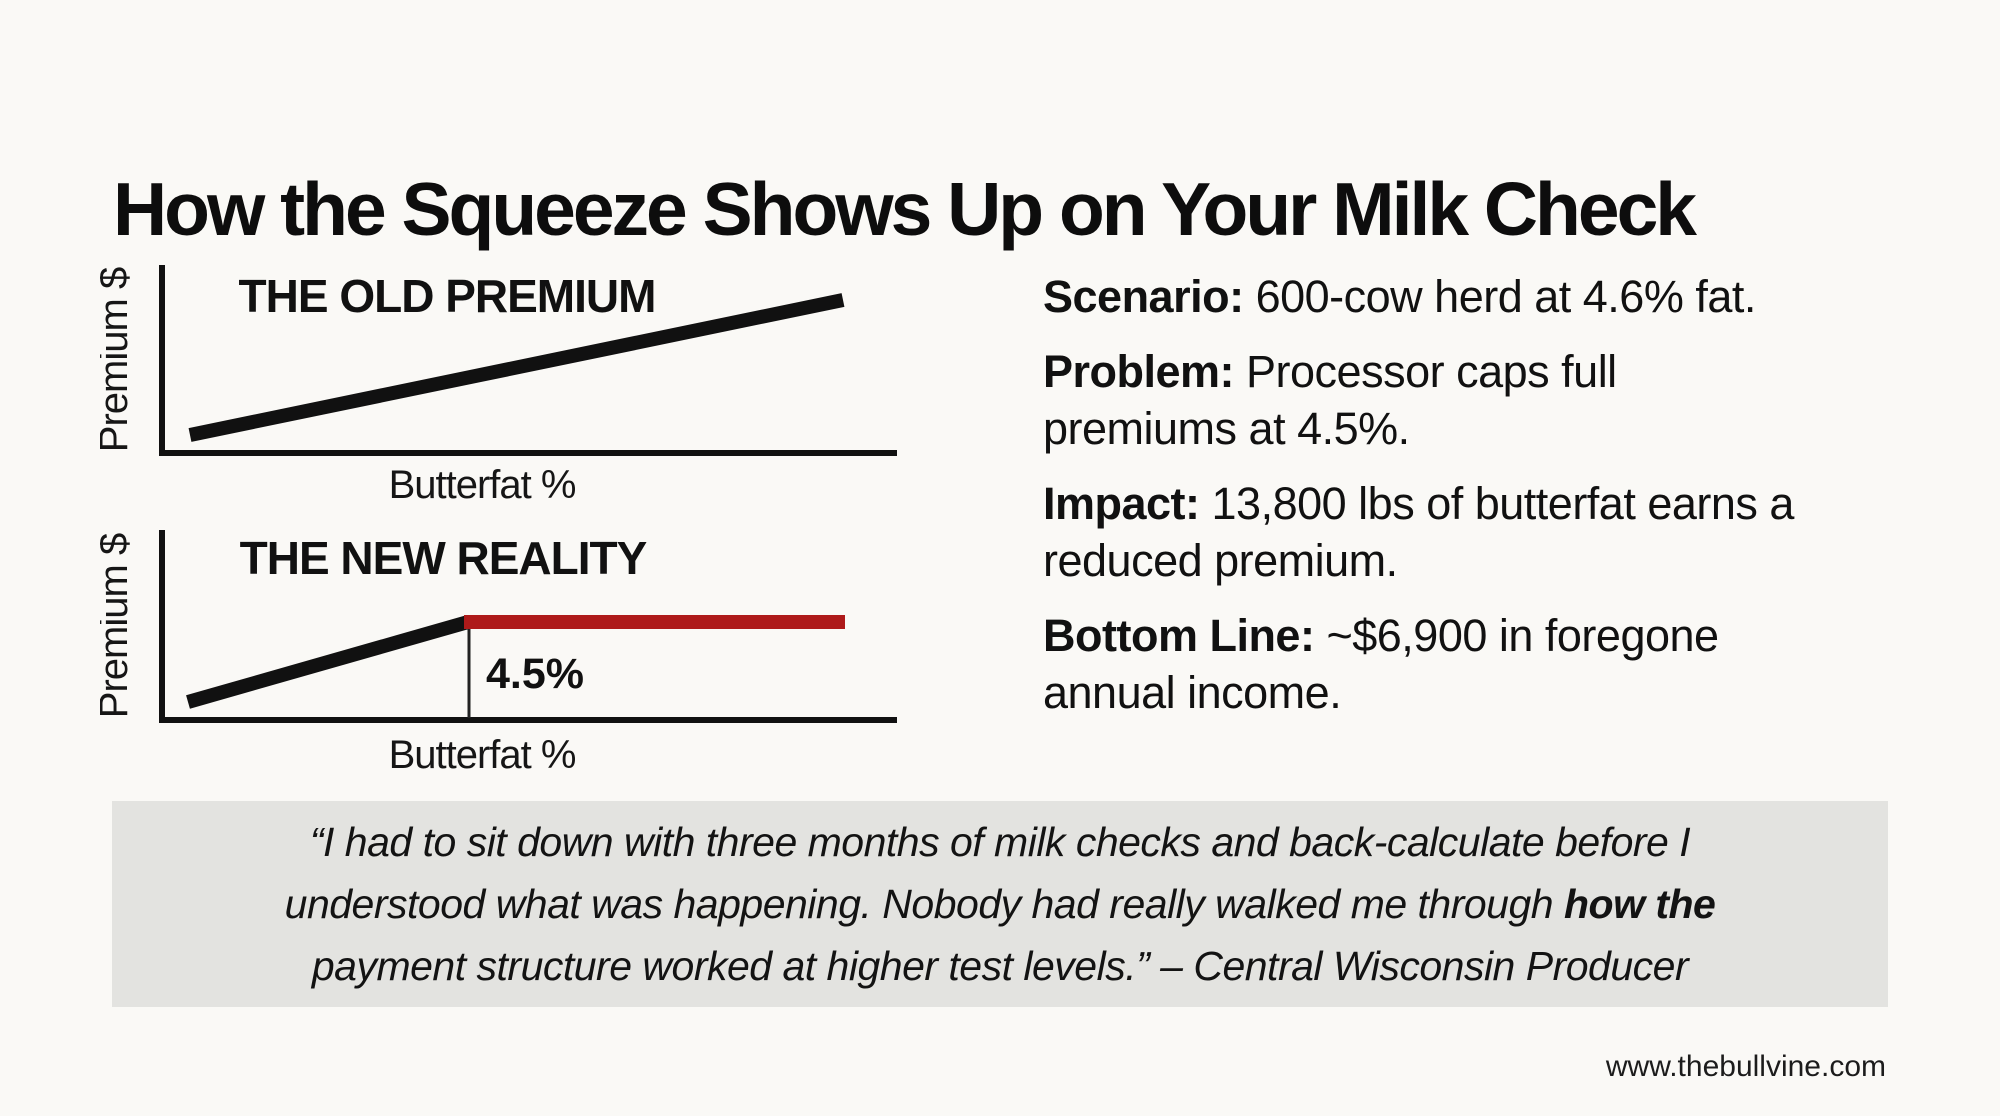 The height and width of the screenshot is (1116, 2000). Describe the element at coordinates (516, 367) in the screenshot. I see `old-premium-line` at that location.